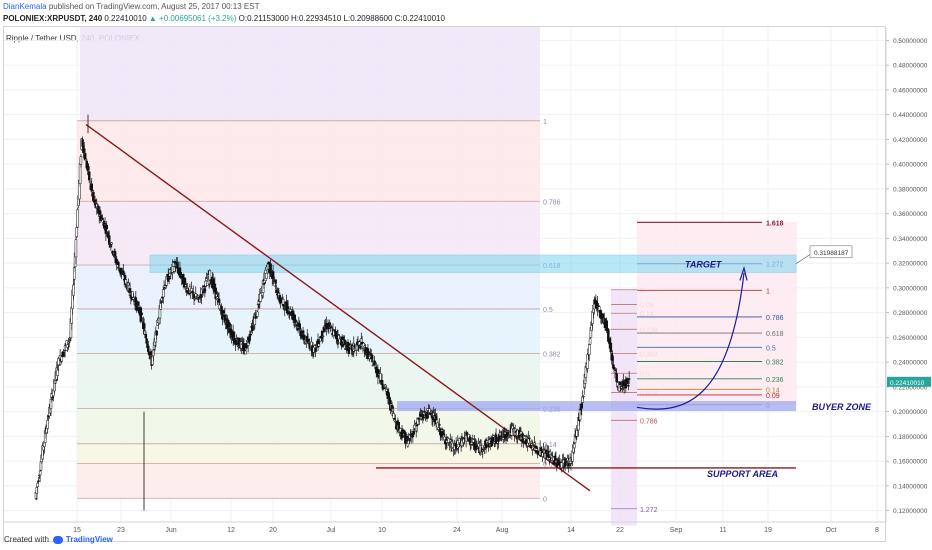  What do you see at coordinates (552, 354) in the screenshot?
I see `fib-main-label-0.382: 0.382` at bounding box center [552, 354].